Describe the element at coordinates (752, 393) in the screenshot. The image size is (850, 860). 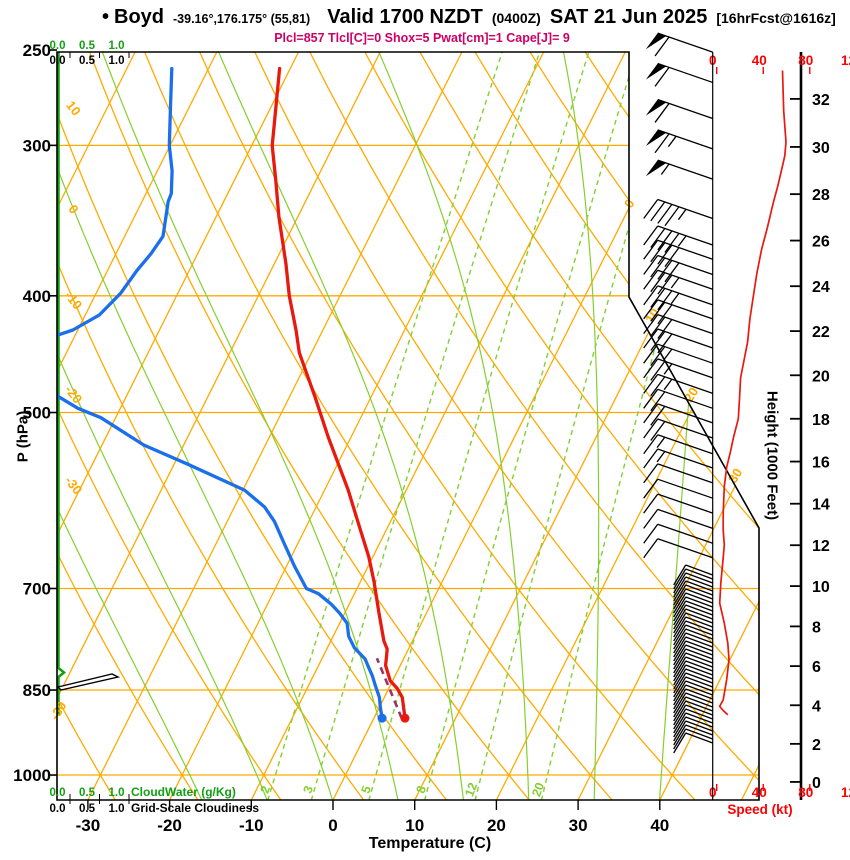
I see `wind-speed-curve` at that location.